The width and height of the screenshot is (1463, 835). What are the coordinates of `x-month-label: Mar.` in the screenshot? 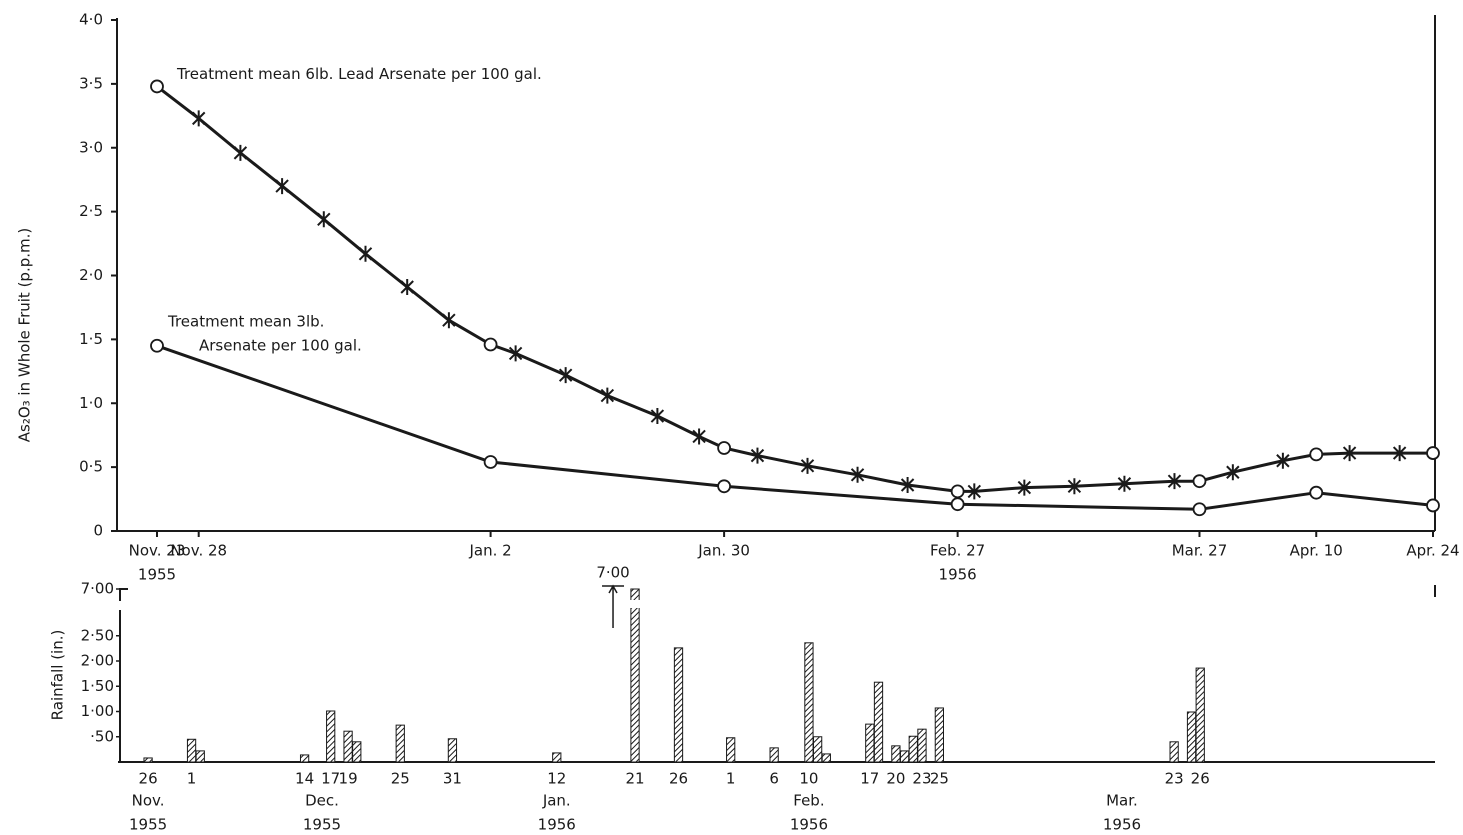 It's located at (1122, 801).